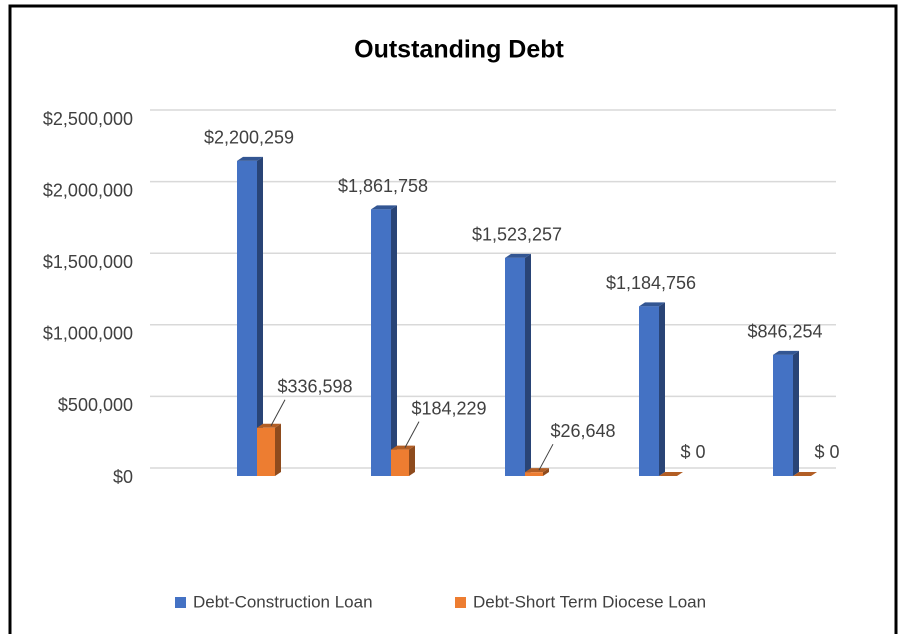 The width and height of the screenshot is (899, 634). I want to click on y-tick-label: $500,000, so click(95, 405).